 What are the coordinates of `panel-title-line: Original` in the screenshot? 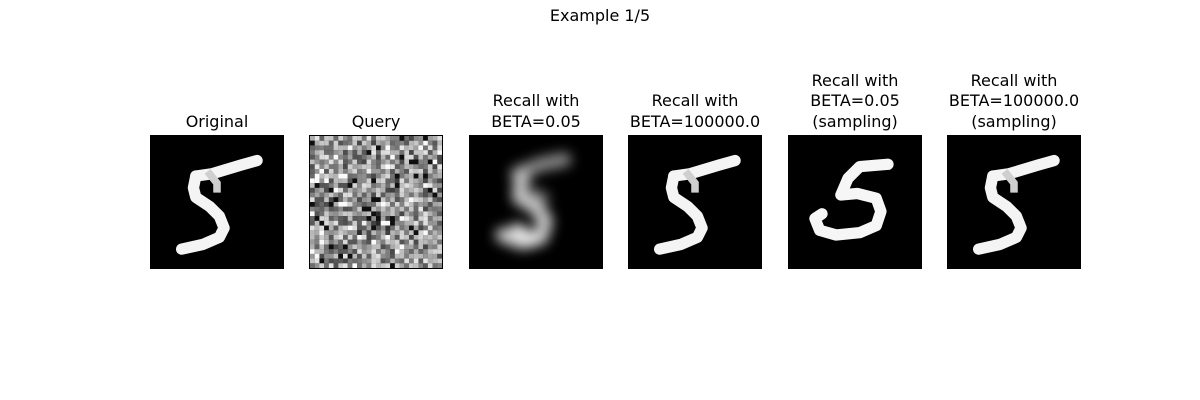 It's located at (217, 121).